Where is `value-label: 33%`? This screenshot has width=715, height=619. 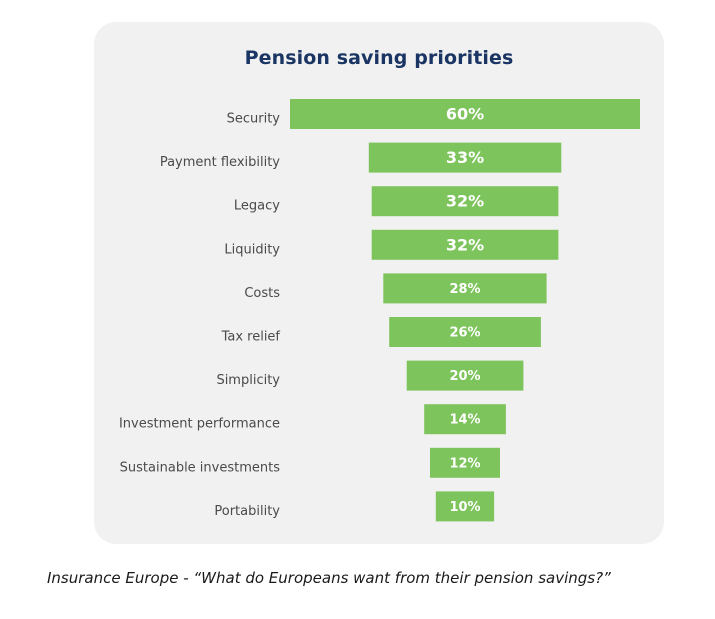
value-label: 33% is located at coordinates (465, 157).